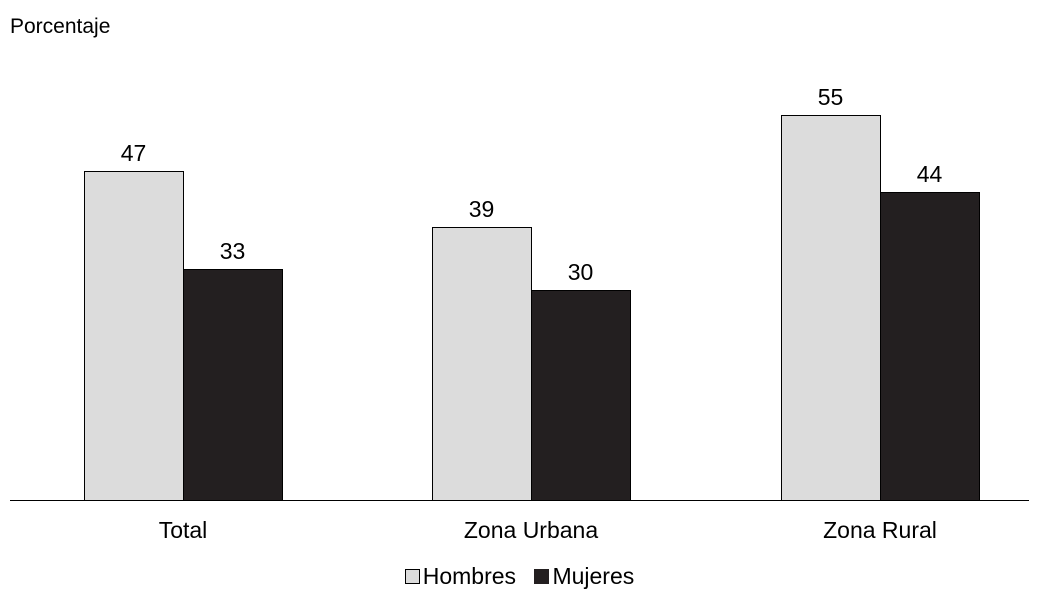 This screenshot has height=590, width=1039. Describe the element at coordinates (593, 576) in the screenshot. I see `legend-label-series-2: Mujeres` at that location.